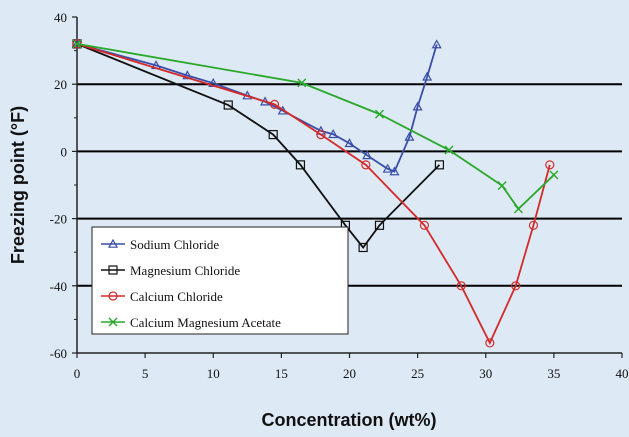 Image resolution: width=629 pixels, height=437 pixels. What do you see at coordinates (58, 219) in the screenshot?
I see `y-tick-label: -20` at bounding box center [58, 219].